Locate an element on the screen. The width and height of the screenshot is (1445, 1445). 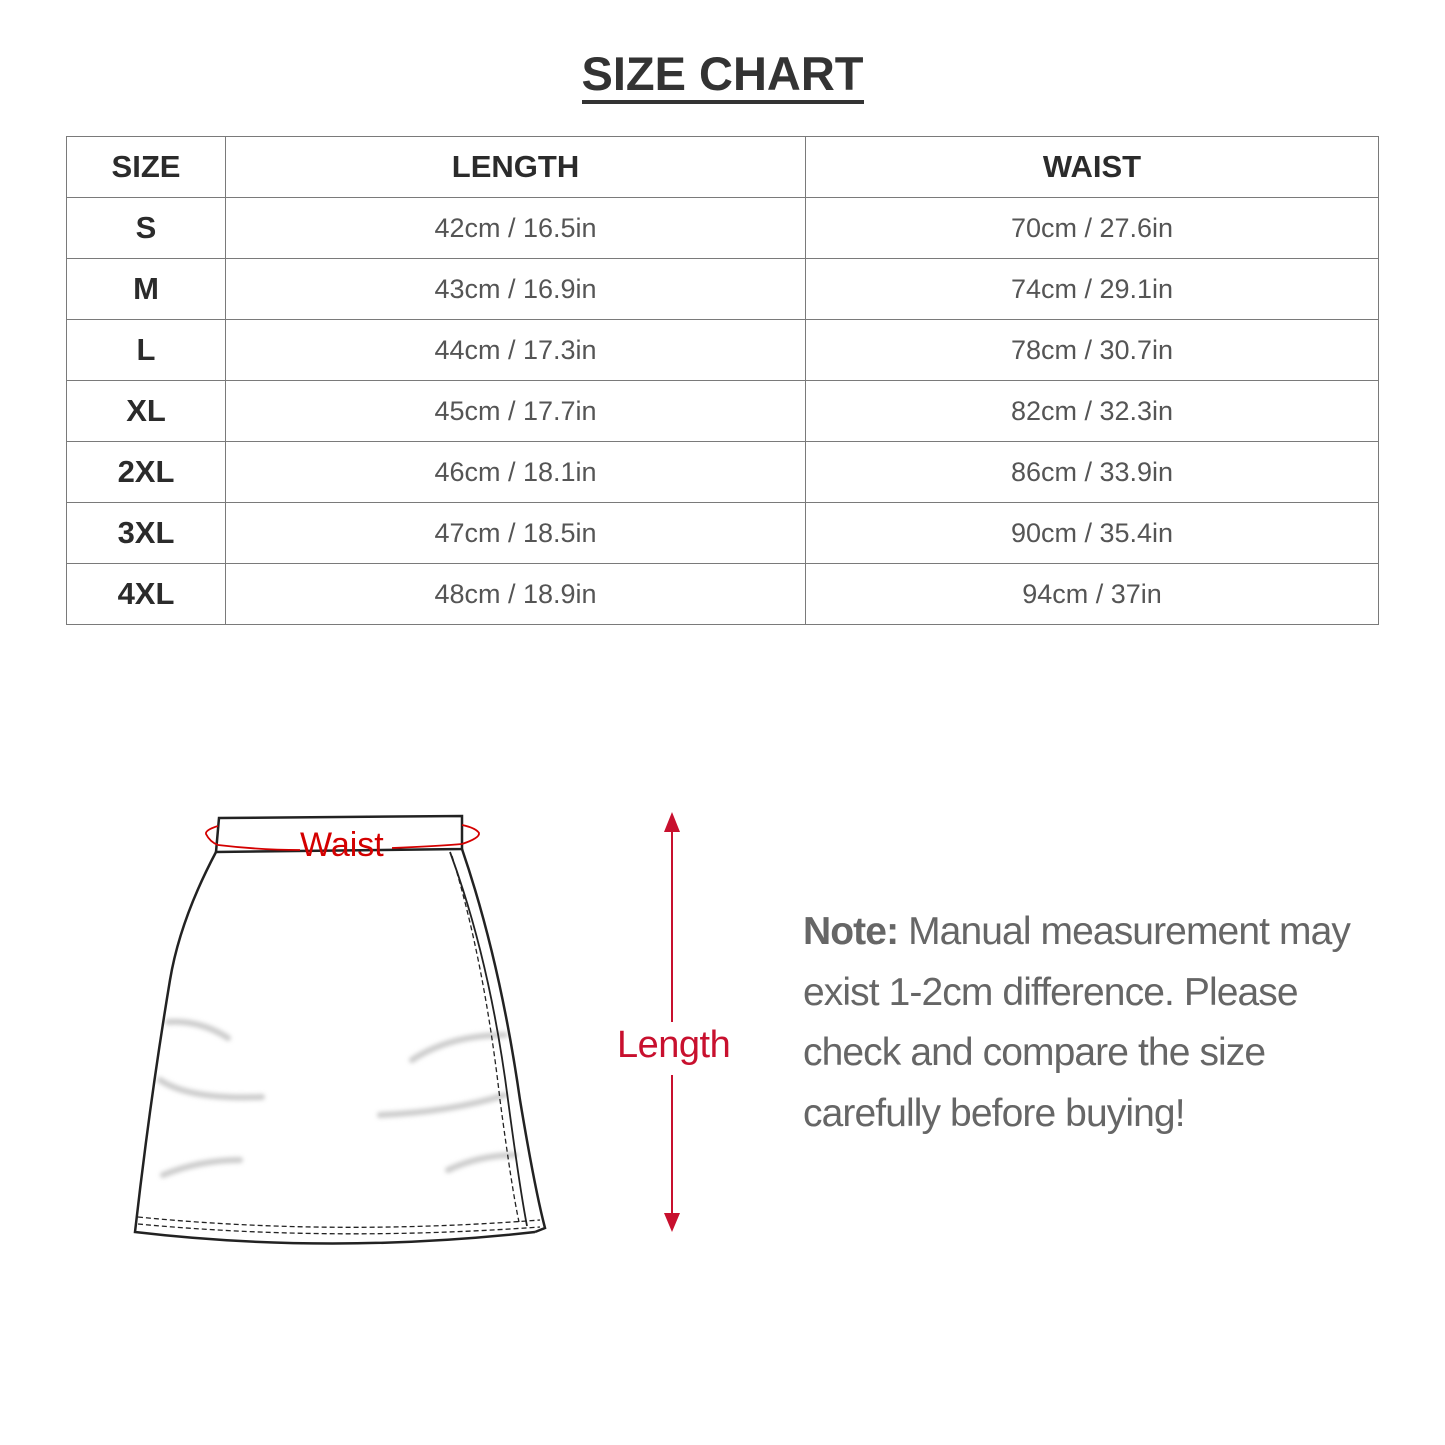
table-header-row: SIZE LENGTH WAIST is located at coordinates (722, 167).